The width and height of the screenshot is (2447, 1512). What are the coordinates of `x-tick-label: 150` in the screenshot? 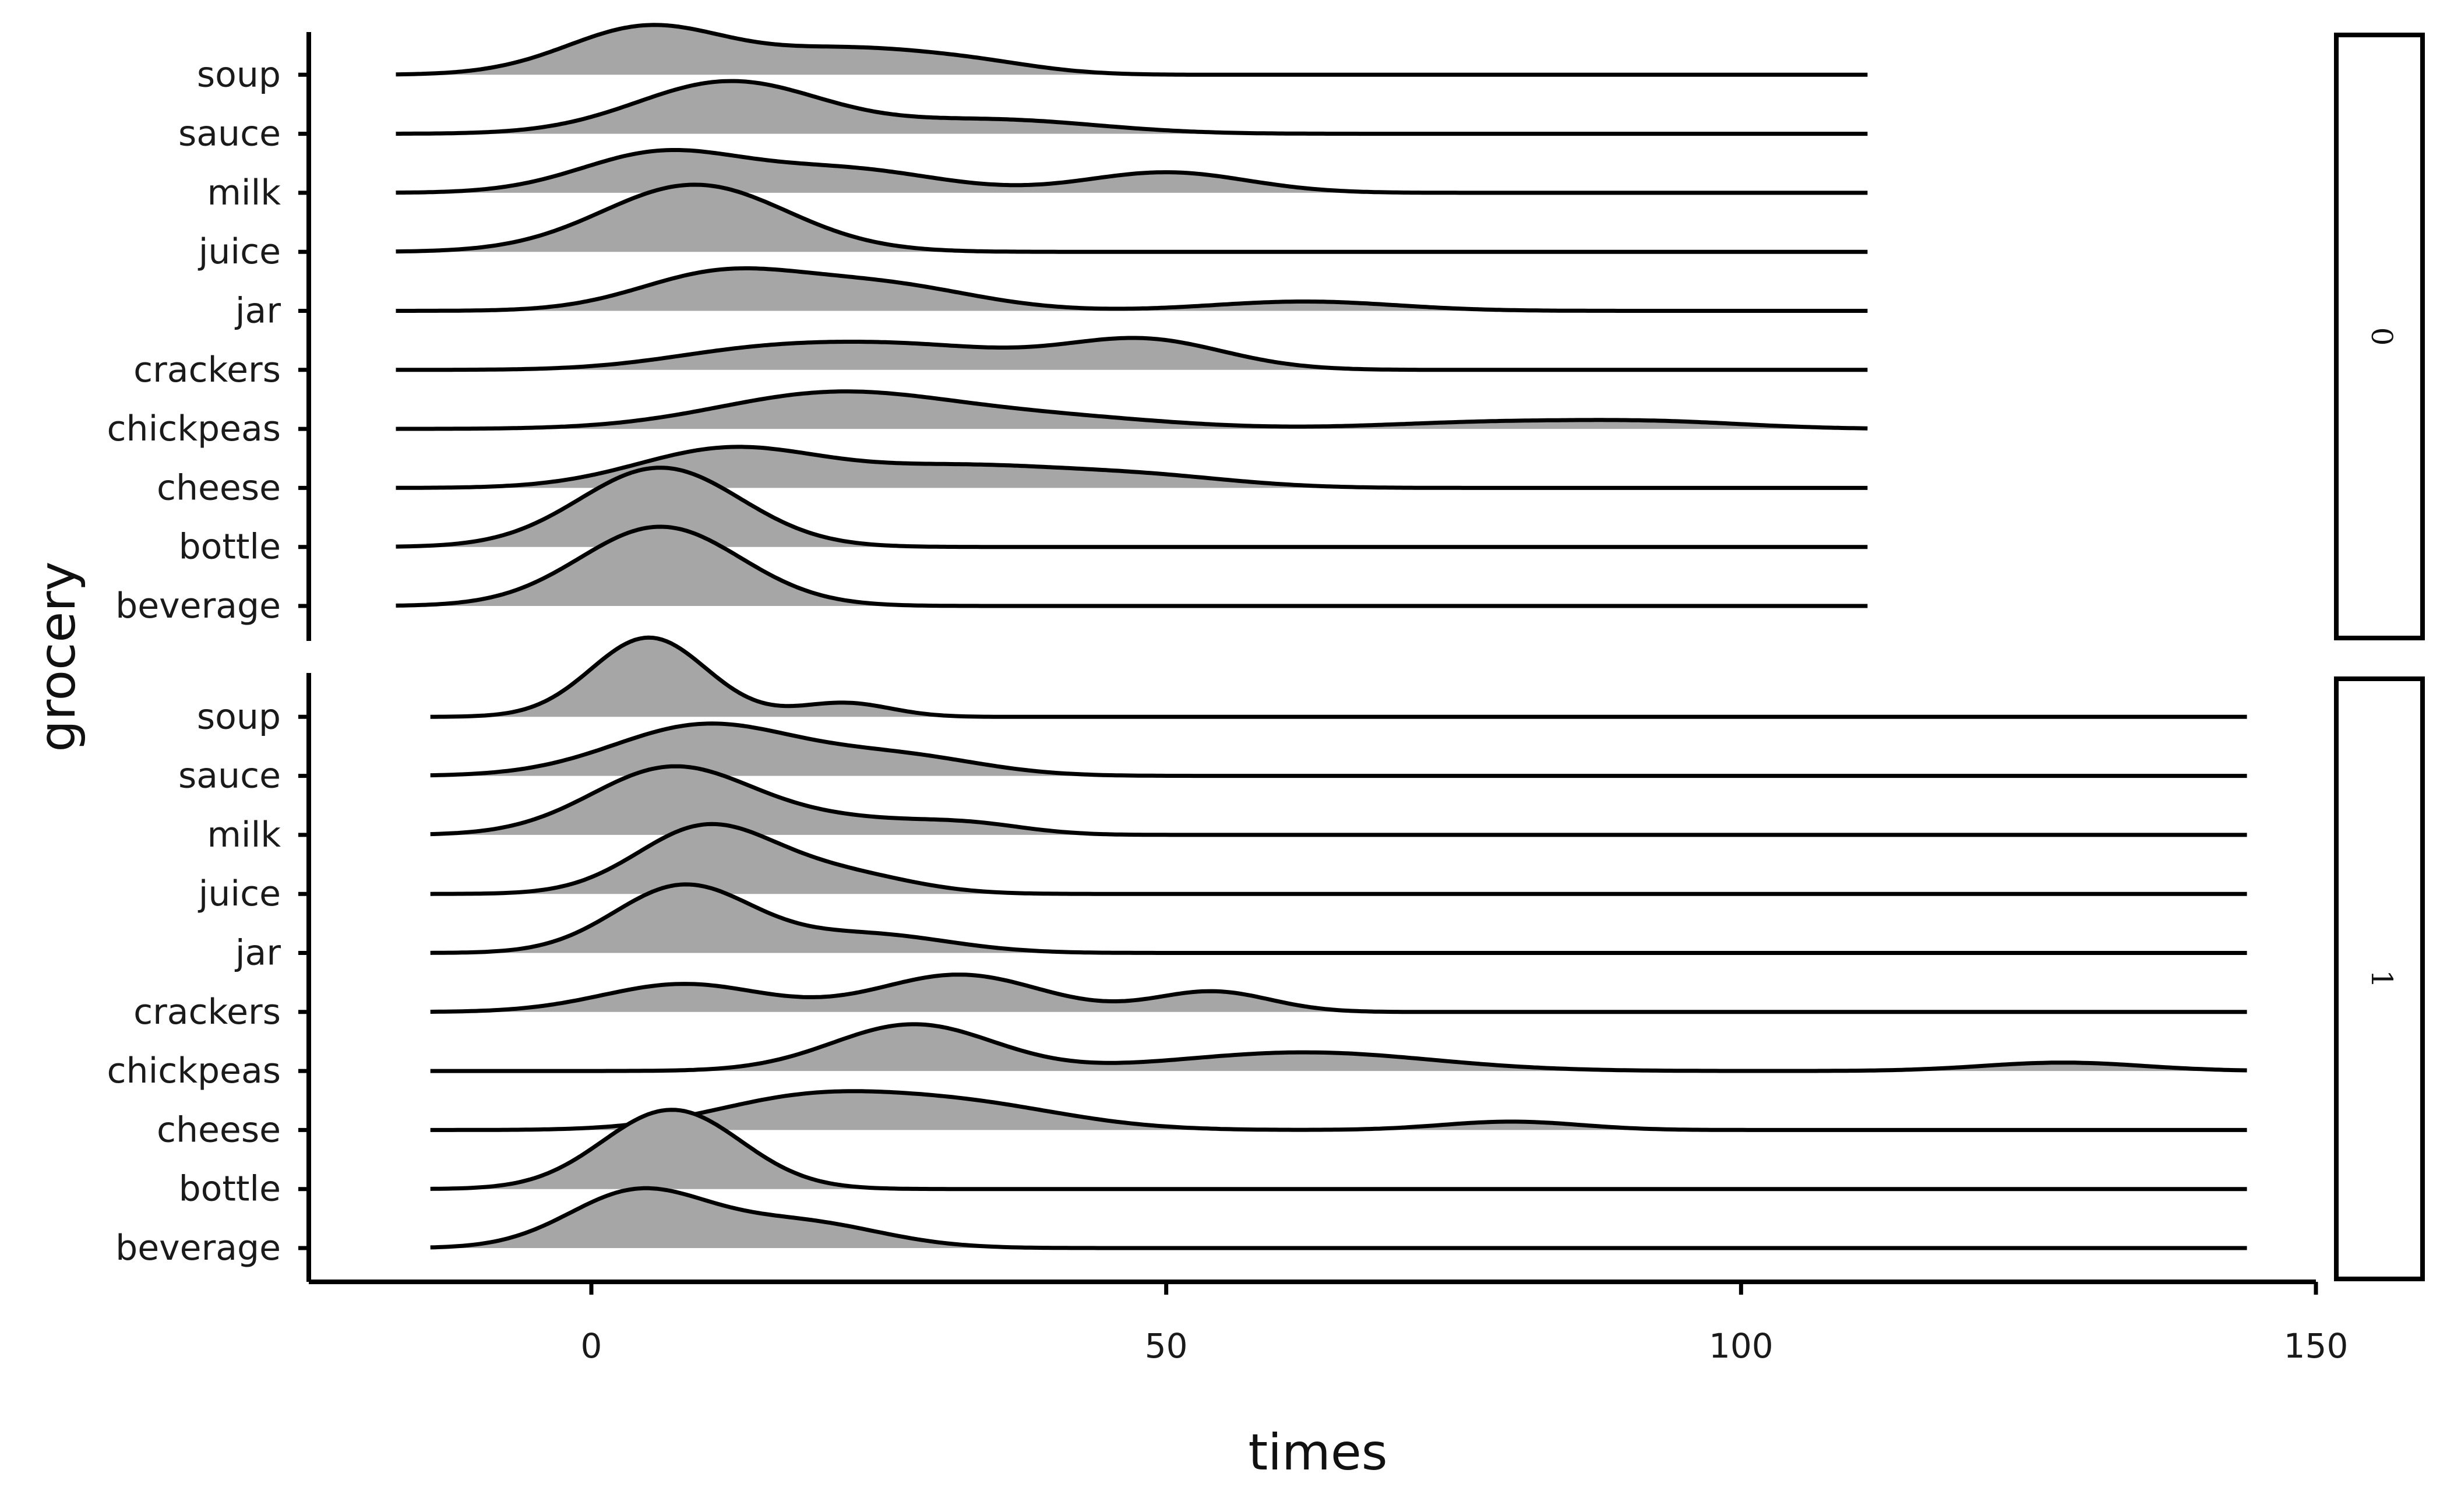 It's located at (2316, 1346).